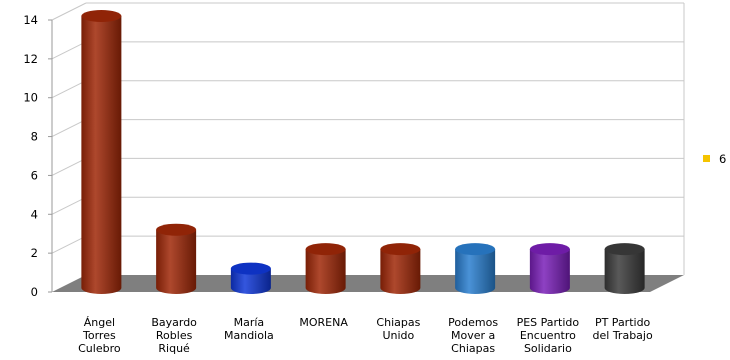  Describe the element at coordinates (722, 159) in the screenshot. I see `legend-label: 6` at that location.